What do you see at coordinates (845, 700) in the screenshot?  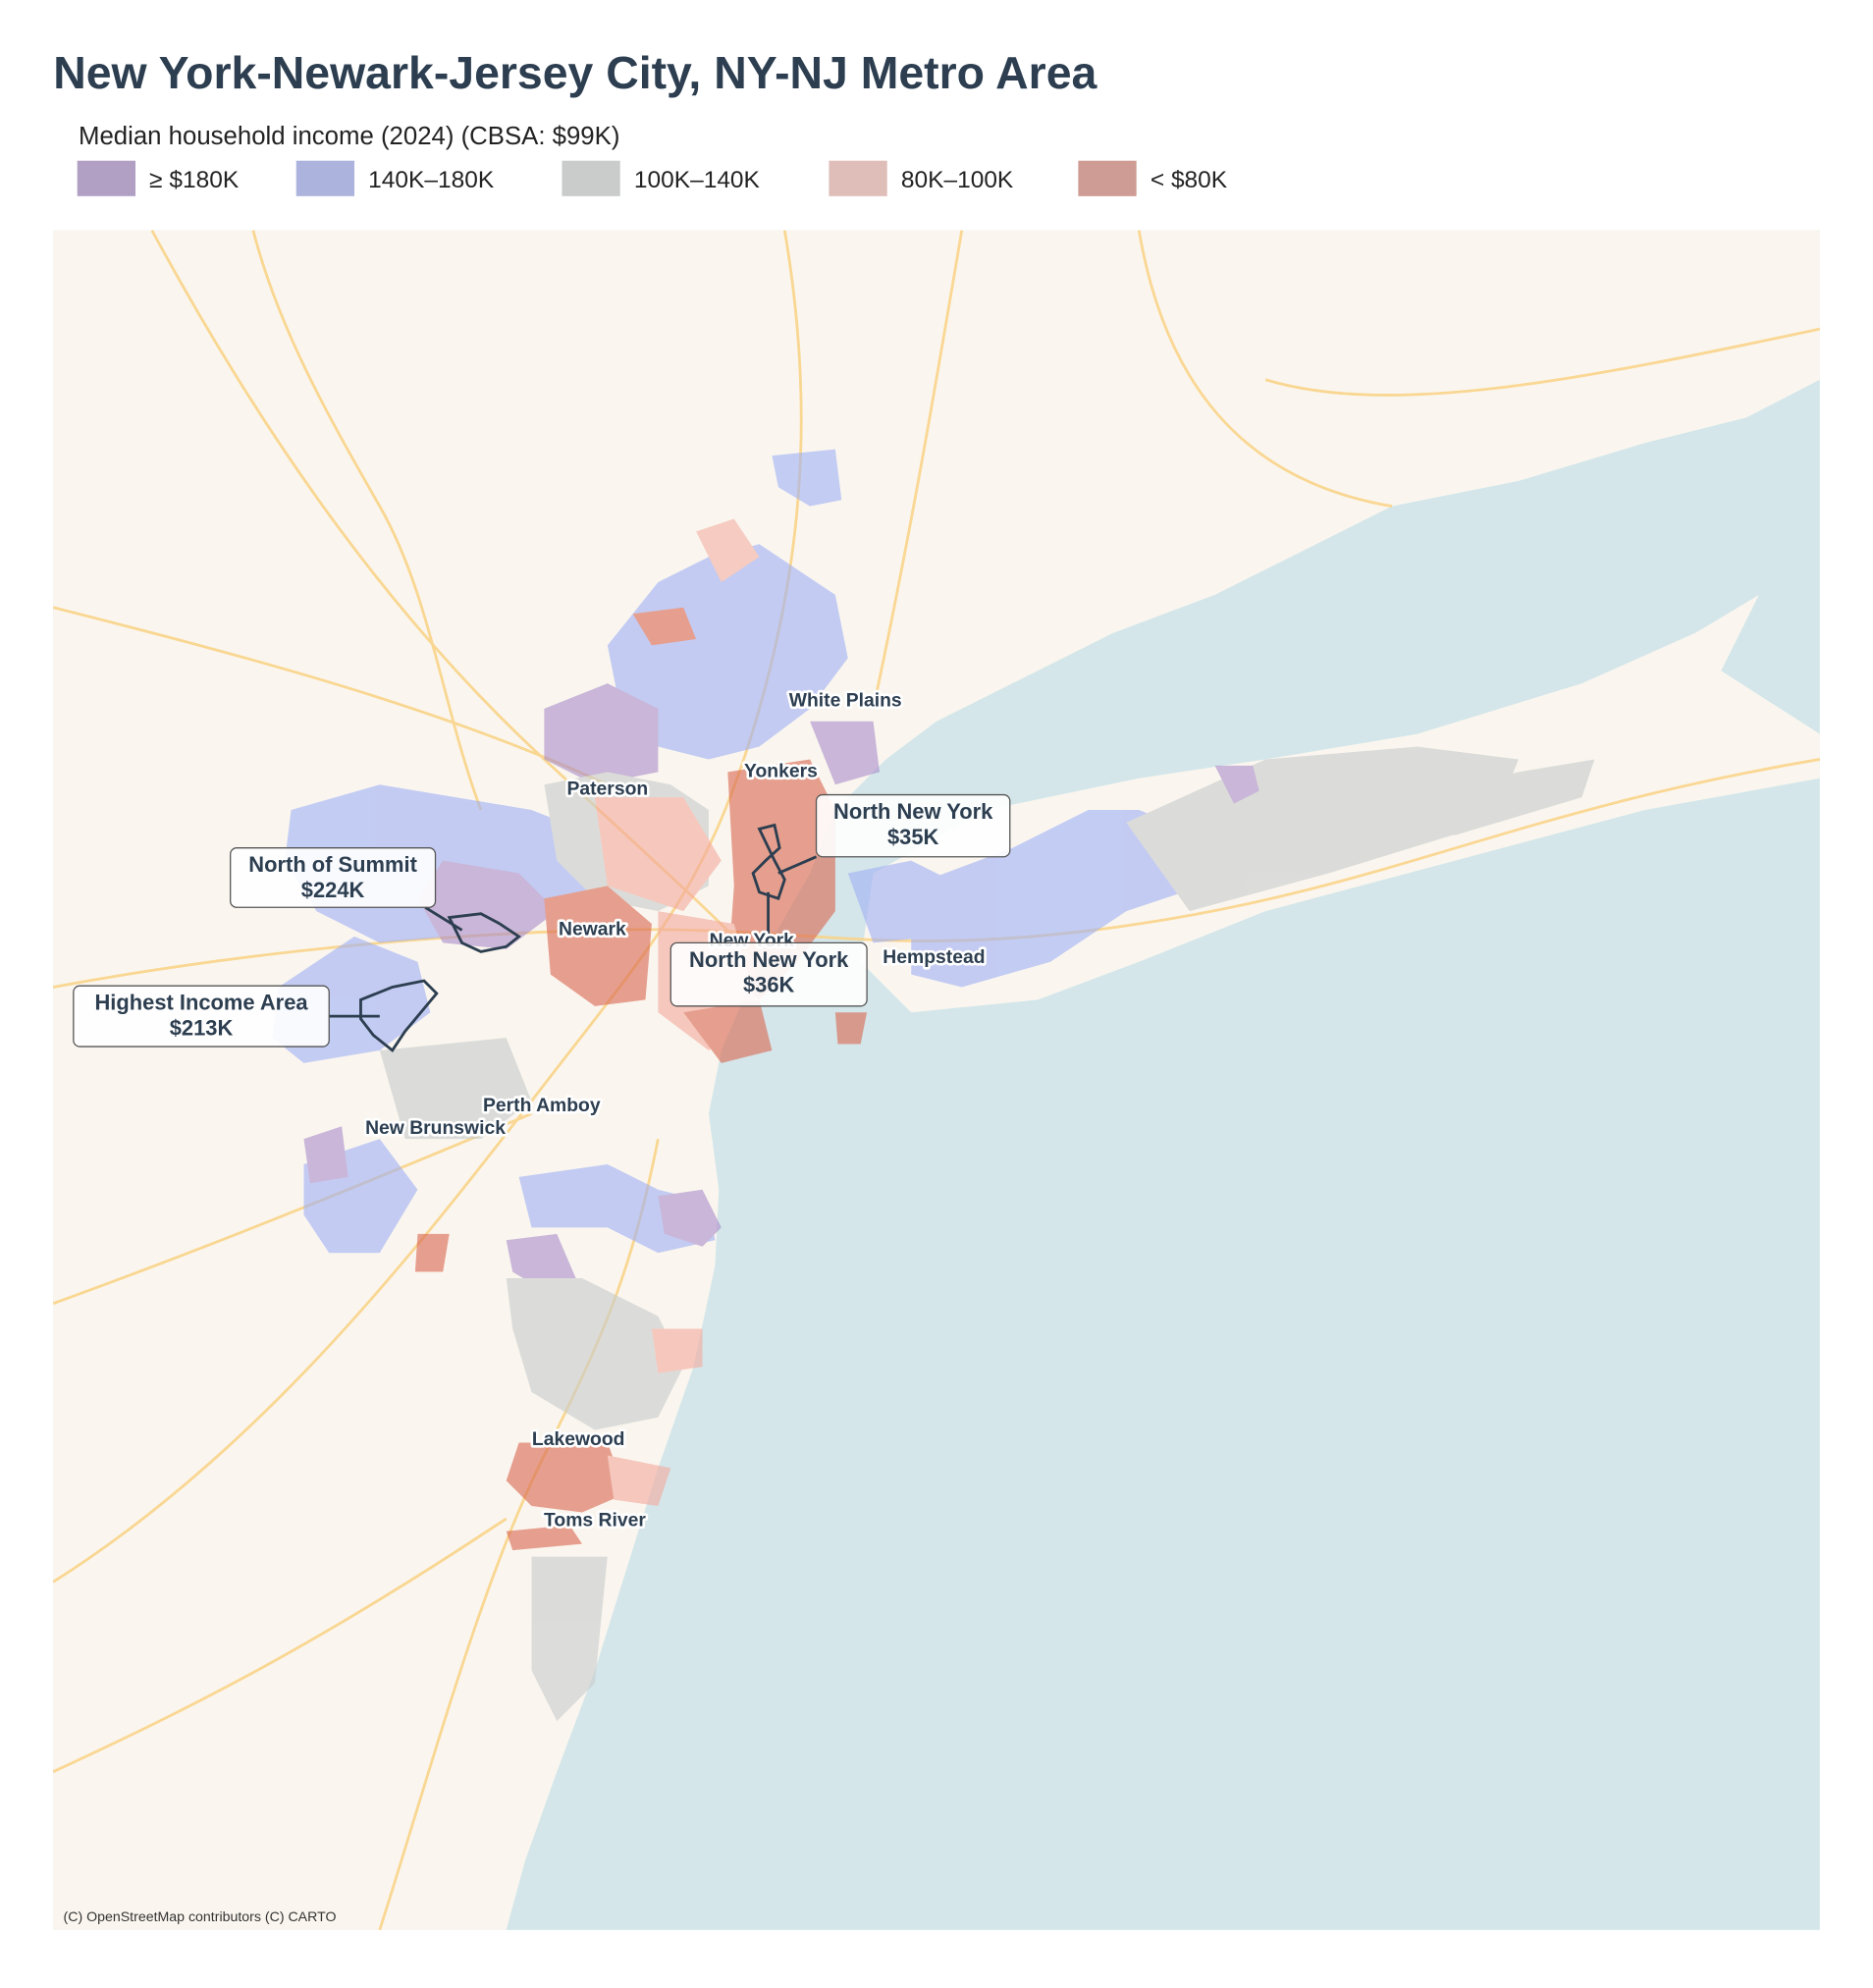 I see `place-label: White Plains` at bounding box center [845, 700].